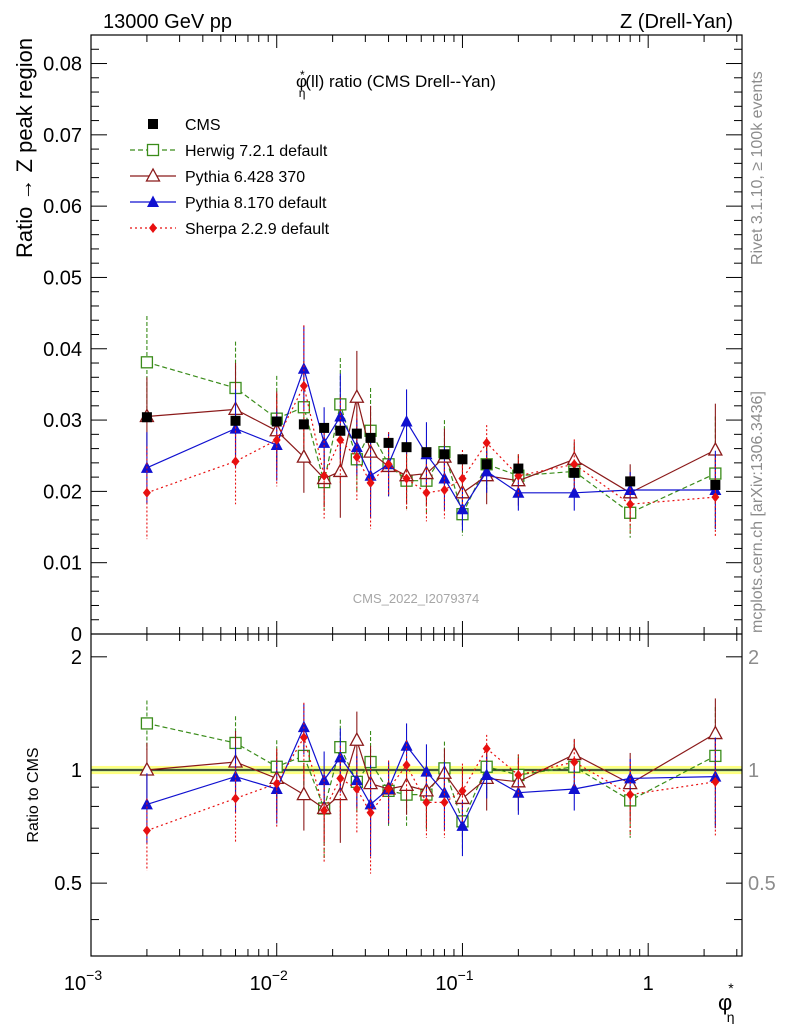  I want to click on x-axis-title: φ* η, so click(726, 1002).